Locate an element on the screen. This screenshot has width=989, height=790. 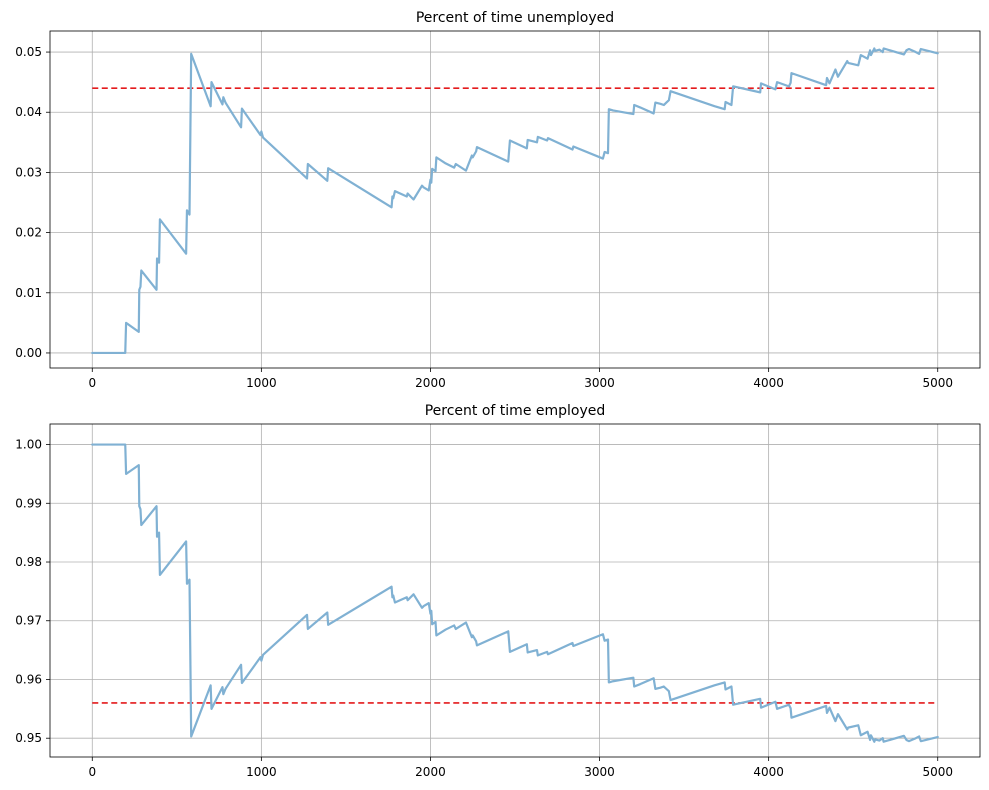
x-tick-label-unemployed-0: 0 is located at coordinates (92, 383).